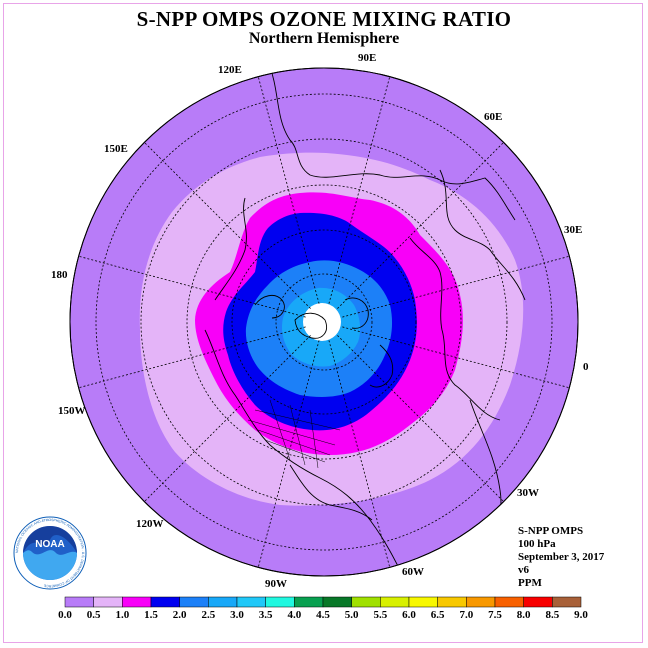  Describe the element at coordinates (380, 615) in the screenshot. I see `colorbar-tick-label: 5.5` at that location.